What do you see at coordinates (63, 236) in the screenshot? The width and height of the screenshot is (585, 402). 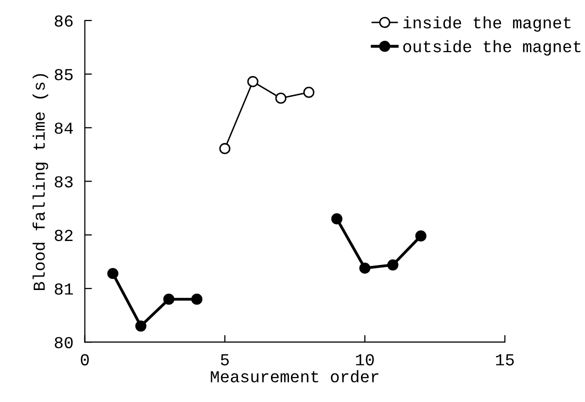 I see `y-tick-label: 82` at bounding box center [63, 236].